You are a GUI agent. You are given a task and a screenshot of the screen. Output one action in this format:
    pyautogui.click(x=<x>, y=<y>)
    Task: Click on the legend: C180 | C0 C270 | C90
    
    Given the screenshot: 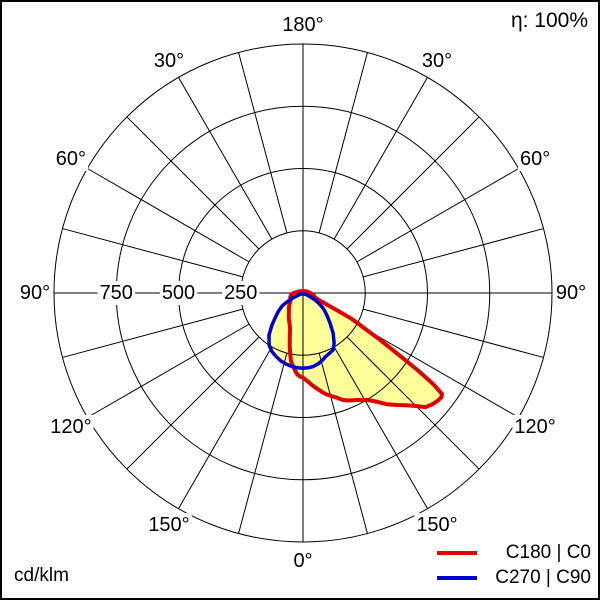 What is the action you would take?
    pyautogui.click(x=514, y=565)
    